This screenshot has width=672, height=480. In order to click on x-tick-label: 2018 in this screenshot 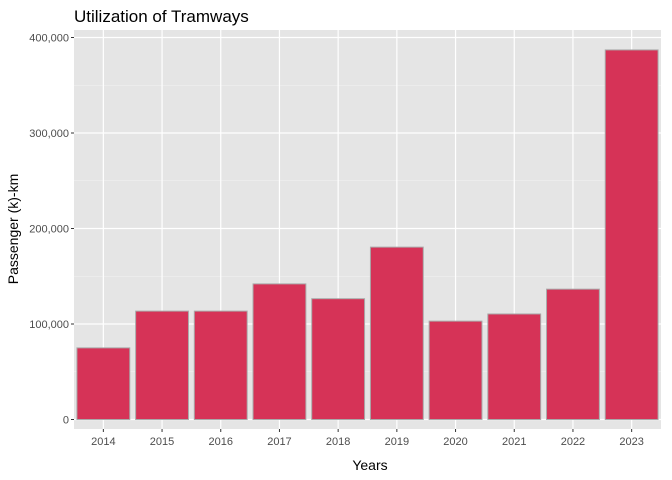, I will do `click(338, 442)`.